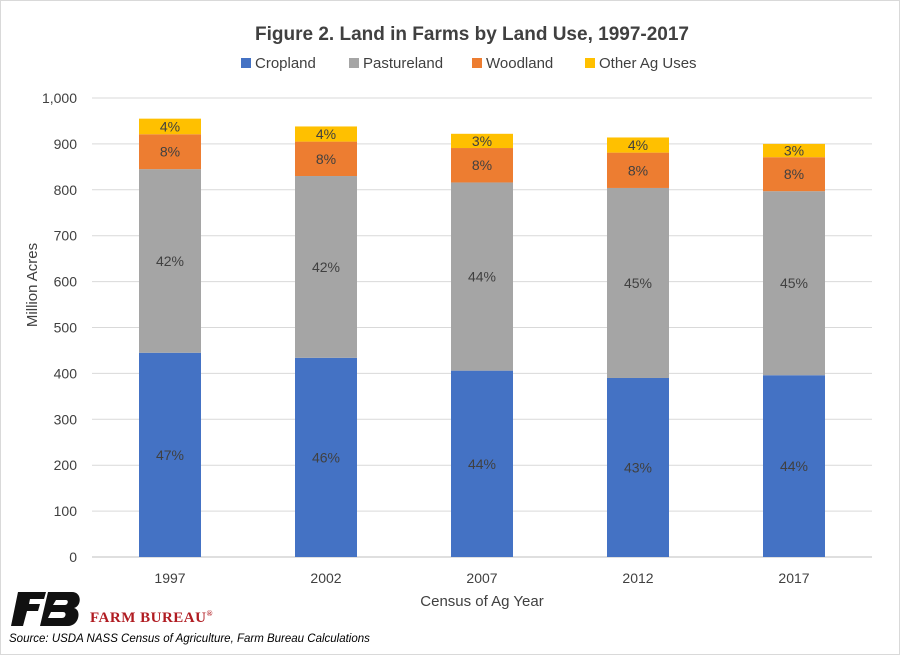 This screenshot has height=655, width=900. I want to click on legend-label-0: Cropland, so click(285, 63).